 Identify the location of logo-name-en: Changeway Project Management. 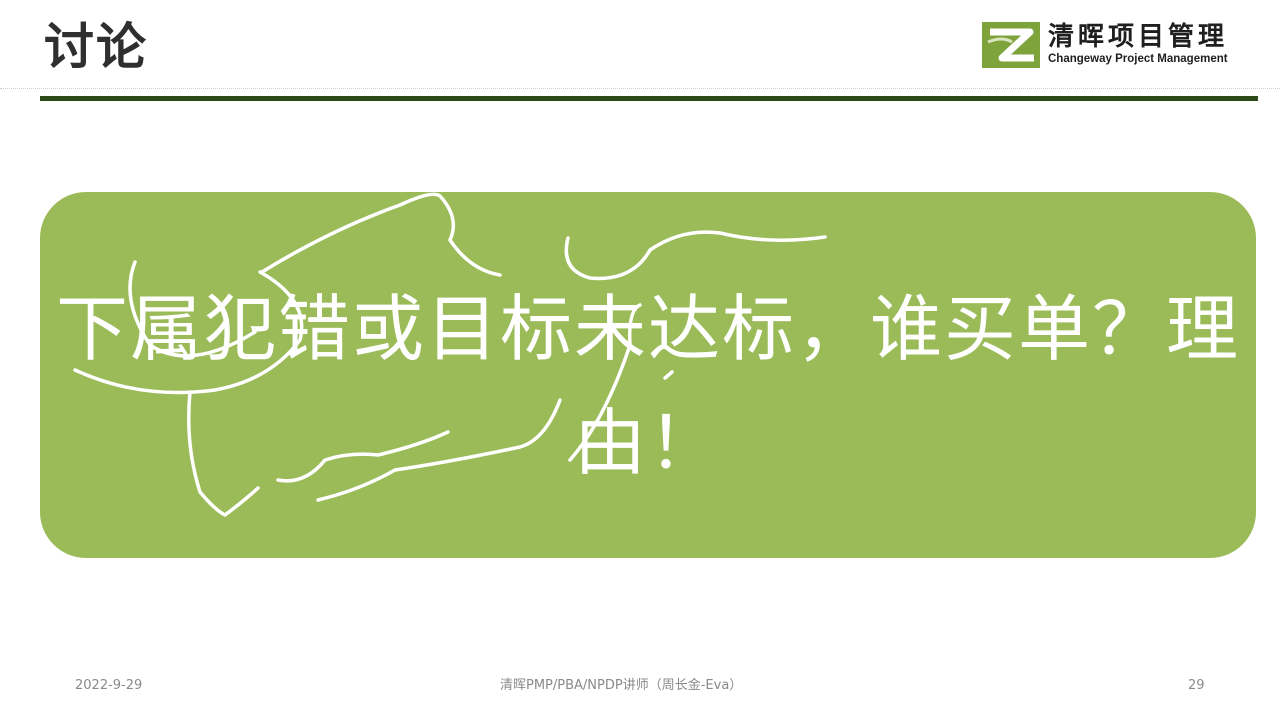
(1138, 60).